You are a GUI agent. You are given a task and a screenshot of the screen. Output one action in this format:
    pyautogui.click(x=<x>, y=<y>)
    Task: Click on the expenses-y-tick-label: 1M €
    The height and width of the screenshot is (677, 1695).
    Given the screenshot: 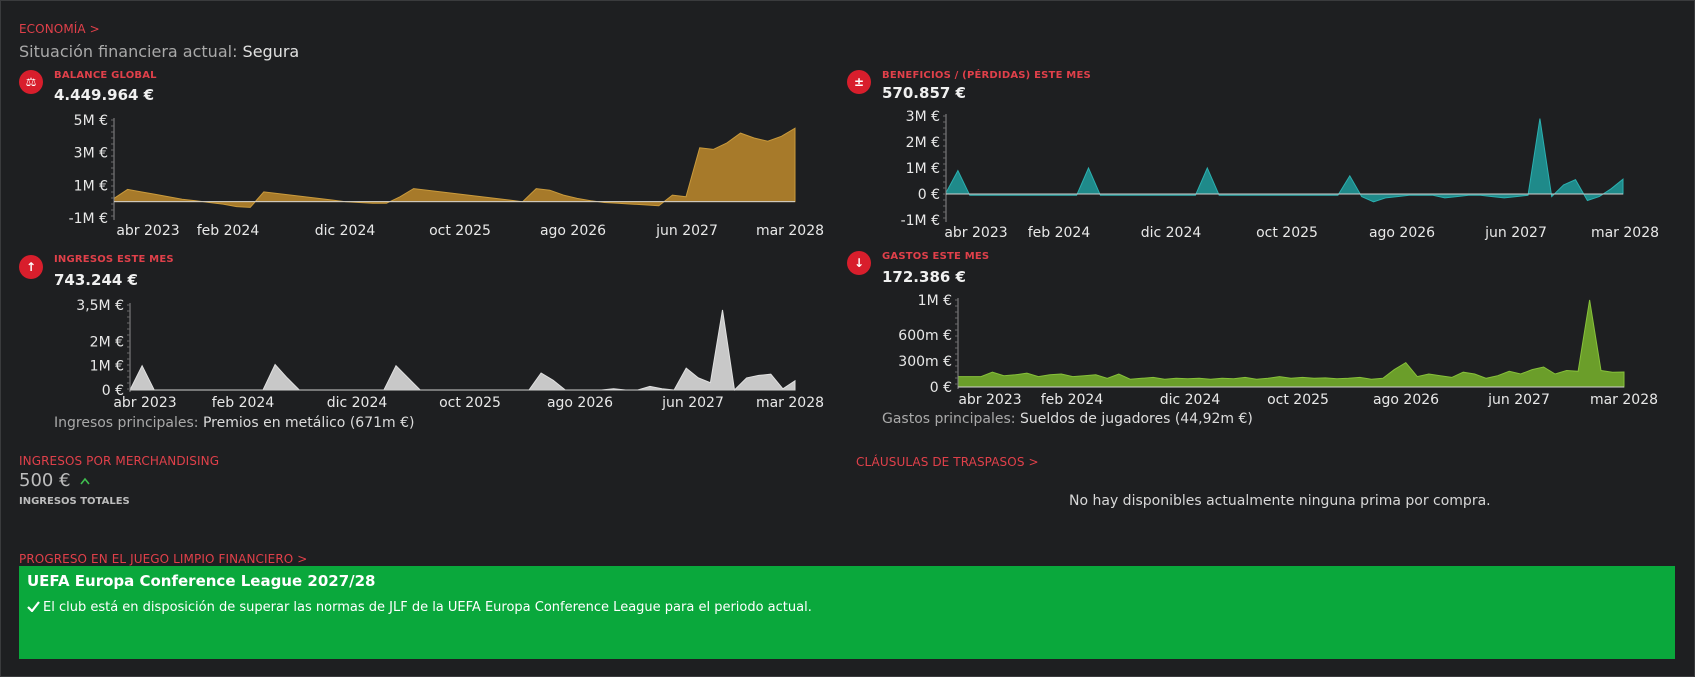 What is the action you would take?
    pyautogui.click(x=935, y=301)
    